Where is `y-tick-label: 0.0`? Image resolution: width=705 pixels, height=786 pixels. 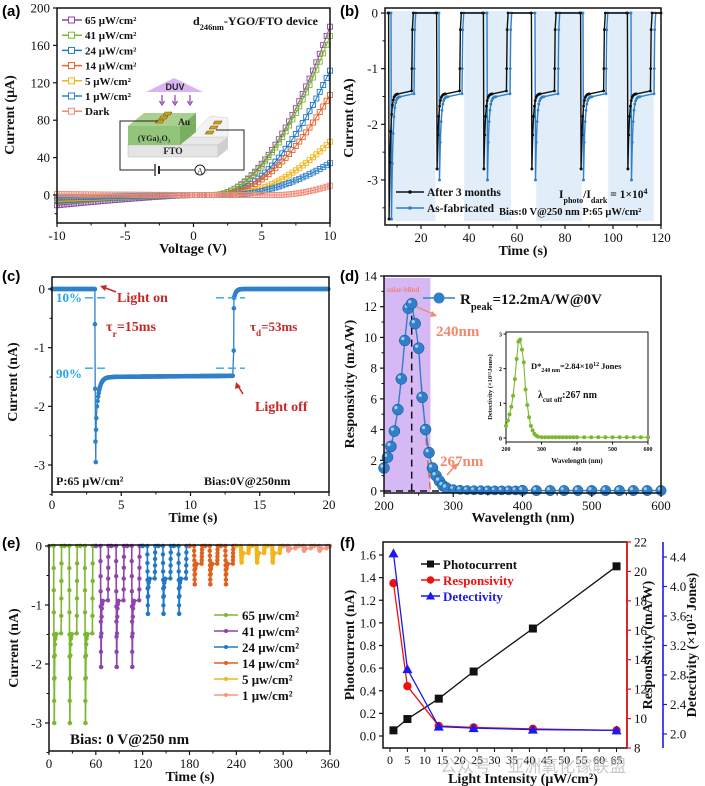 y-tick-label: 0.0 is located at coordinates (368, 736).